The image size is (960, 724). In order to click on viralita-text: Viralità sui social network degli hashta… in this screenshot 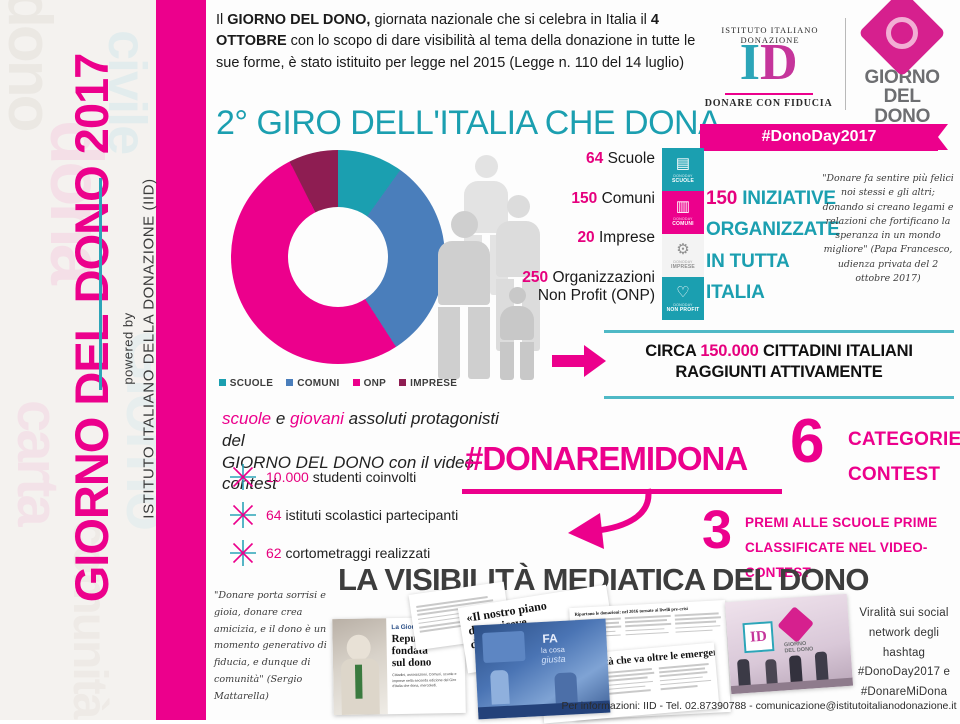, I will do `click(904, 653)`.